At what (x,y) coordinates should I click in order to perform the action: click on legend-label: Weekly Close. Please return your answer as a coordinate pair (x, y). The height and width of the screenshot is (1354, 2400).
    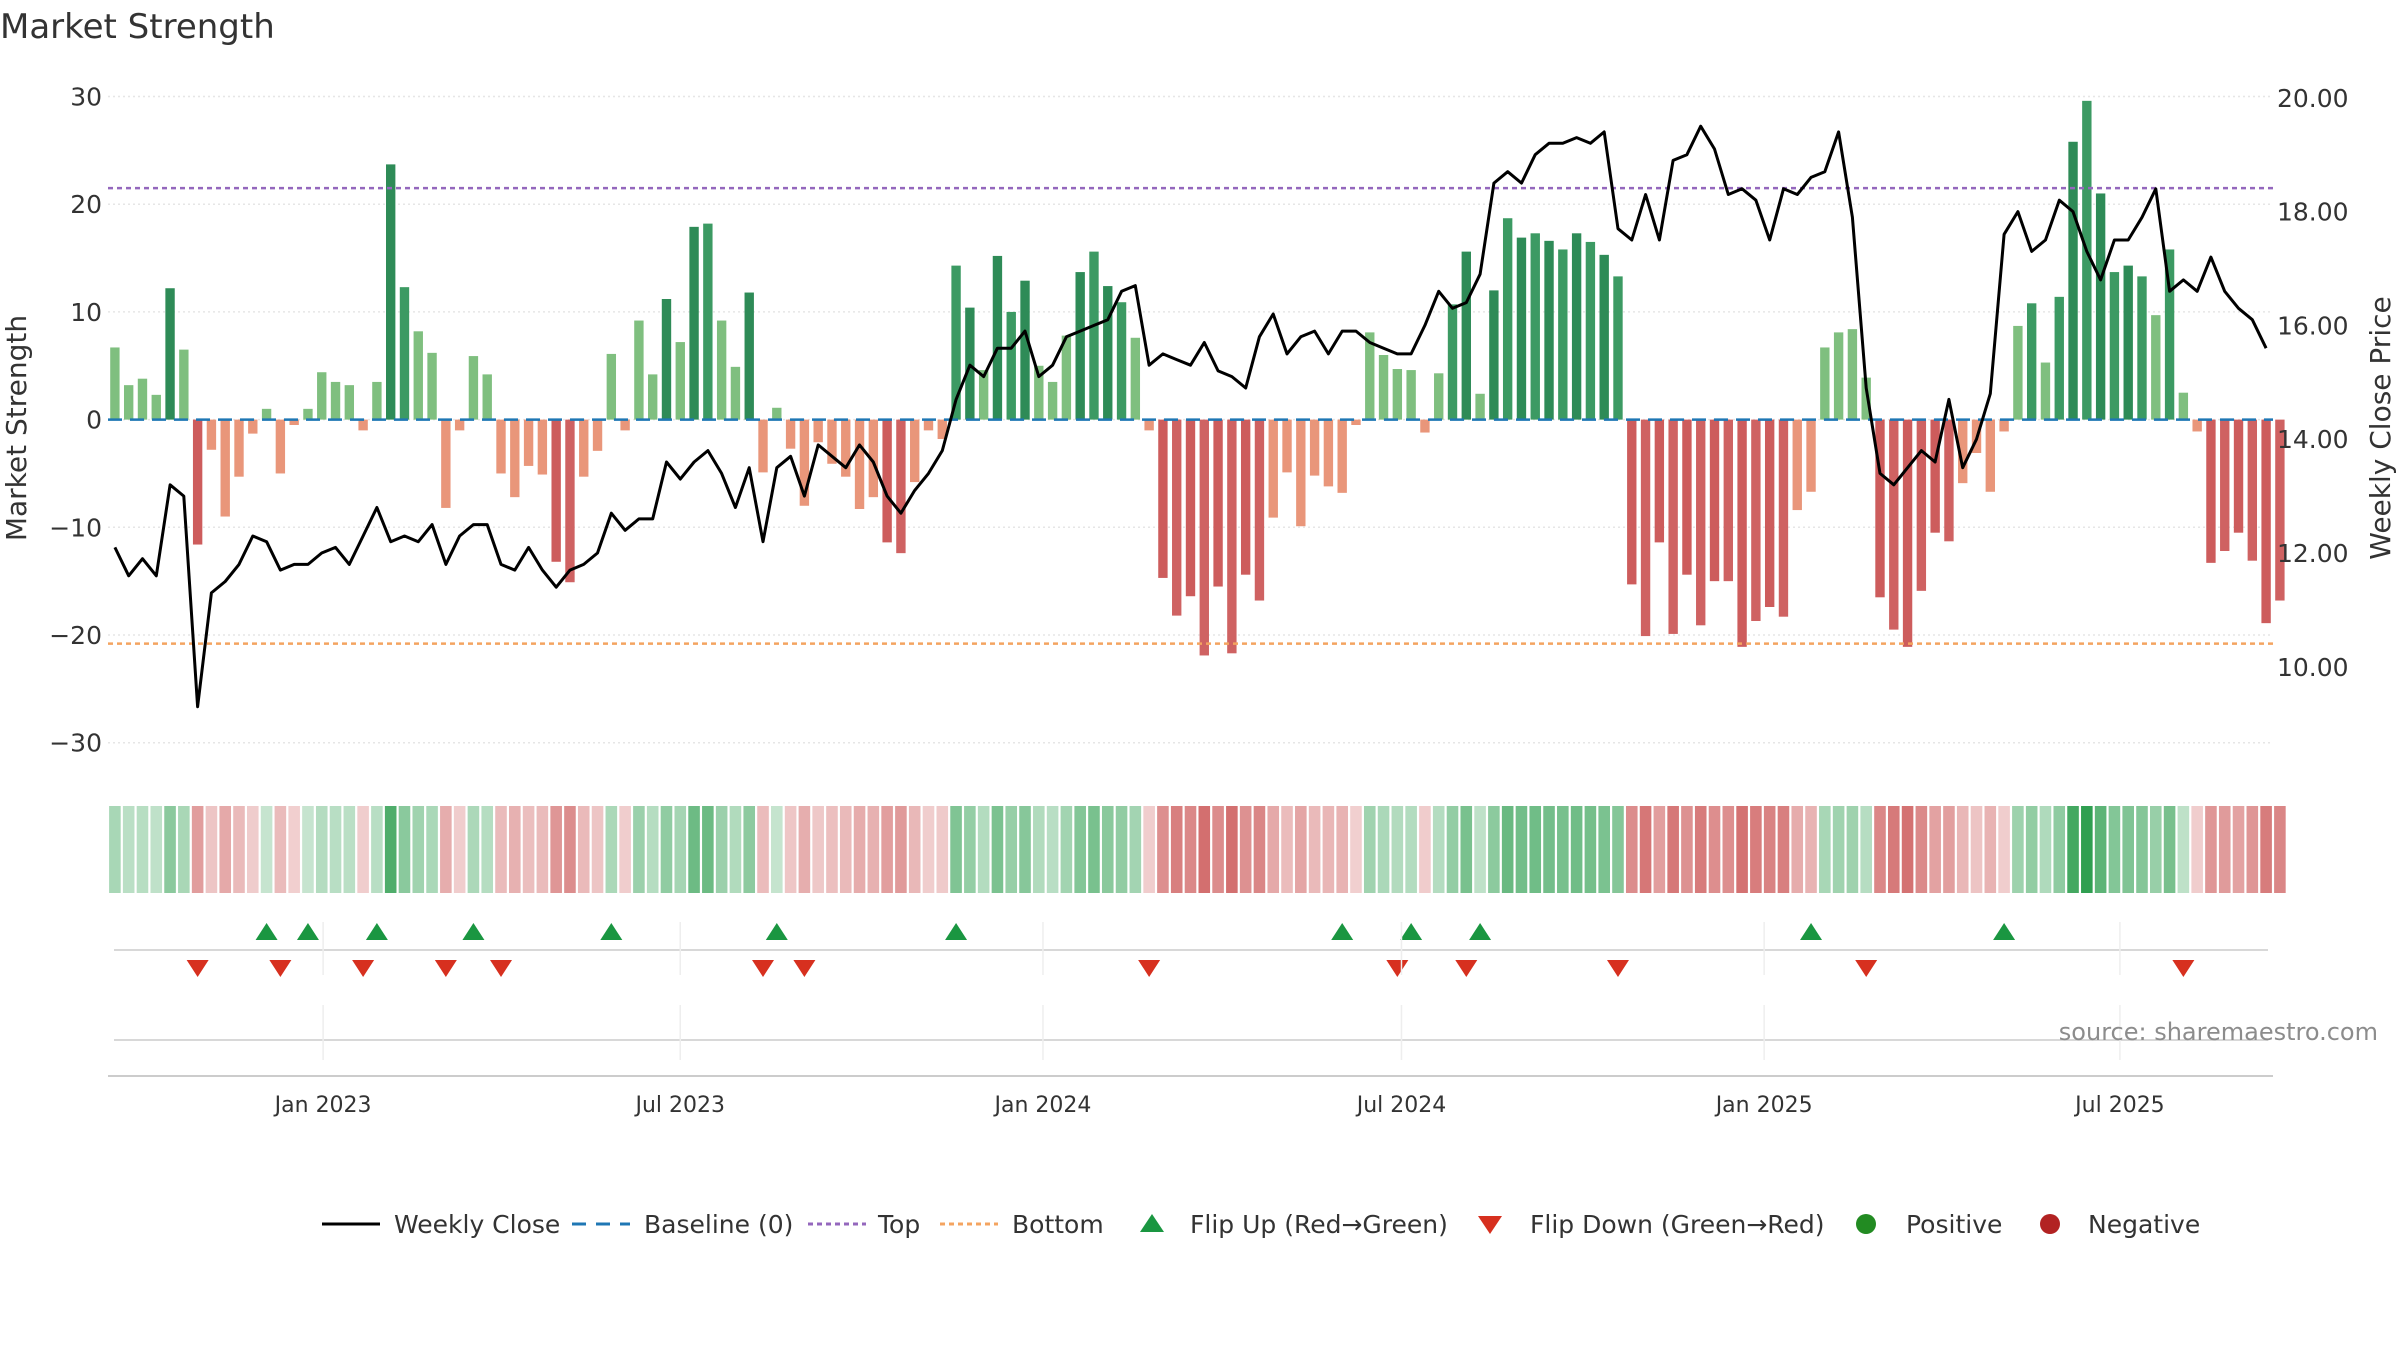
    Looking at the image, I should click on (477, 1224).